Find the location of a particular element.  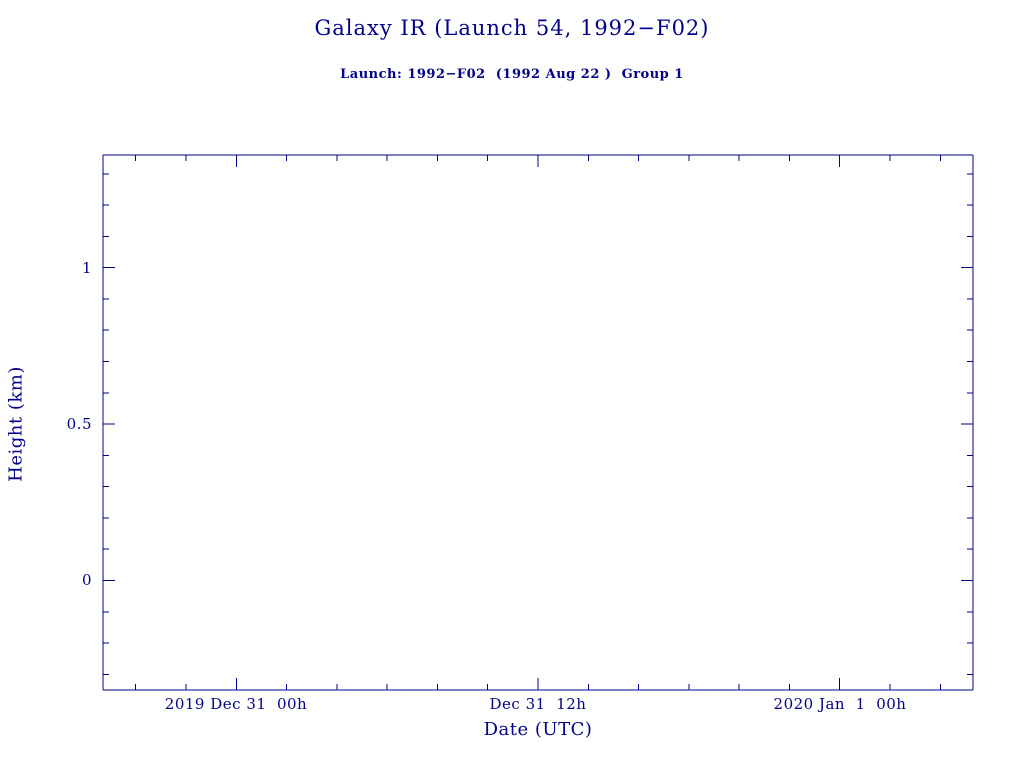

y-tick-label-1: 1 is located at coordinates (86, 268).